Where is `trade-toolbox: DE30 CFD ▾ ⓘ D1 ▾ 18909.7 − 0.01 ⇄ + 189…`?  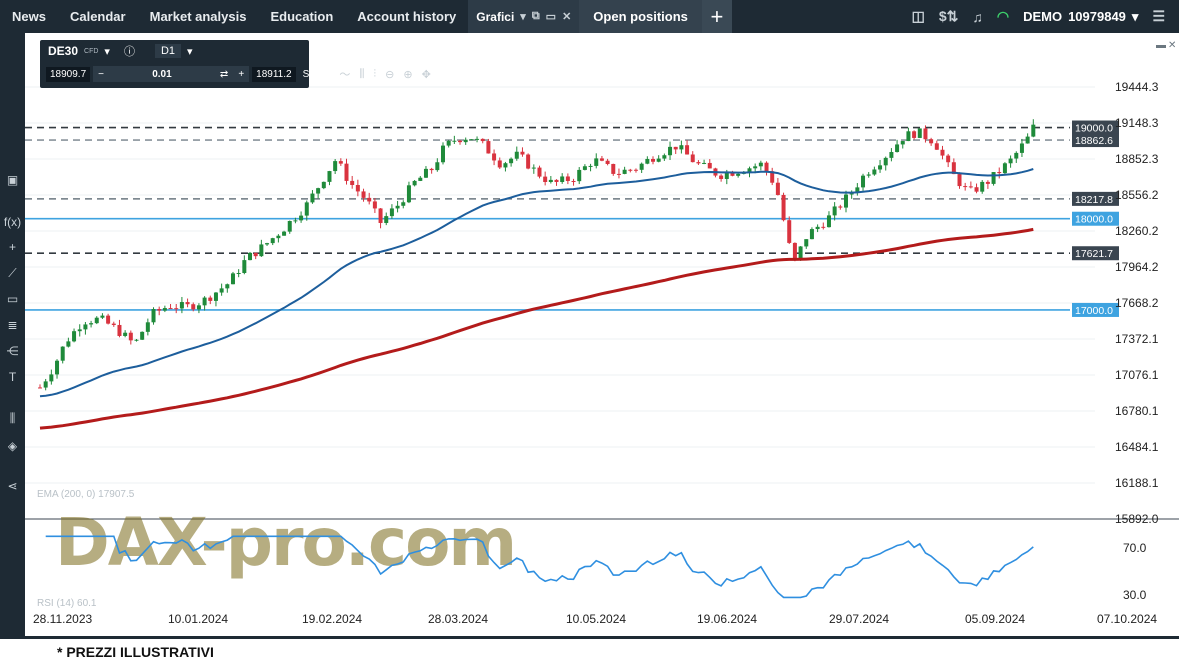
trade-toolbox: DE30 CFD ▾ ⓘ D1 ▾ 18909.7 − 0.01 ⇄ + 189… is located at coordinates (235, 64).